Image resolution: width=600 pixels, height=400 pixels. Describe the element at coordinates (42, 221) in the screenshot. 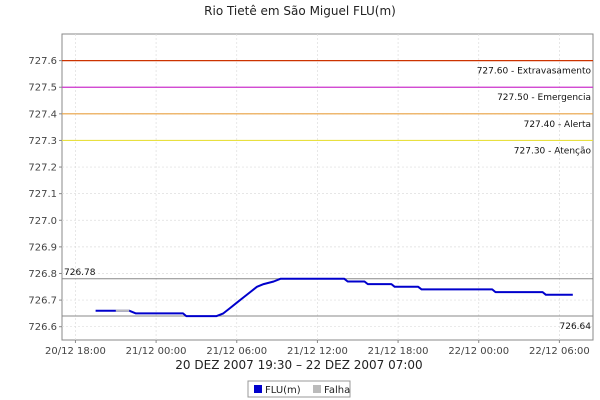

I see `y-tick-label: 727.0` at that location.